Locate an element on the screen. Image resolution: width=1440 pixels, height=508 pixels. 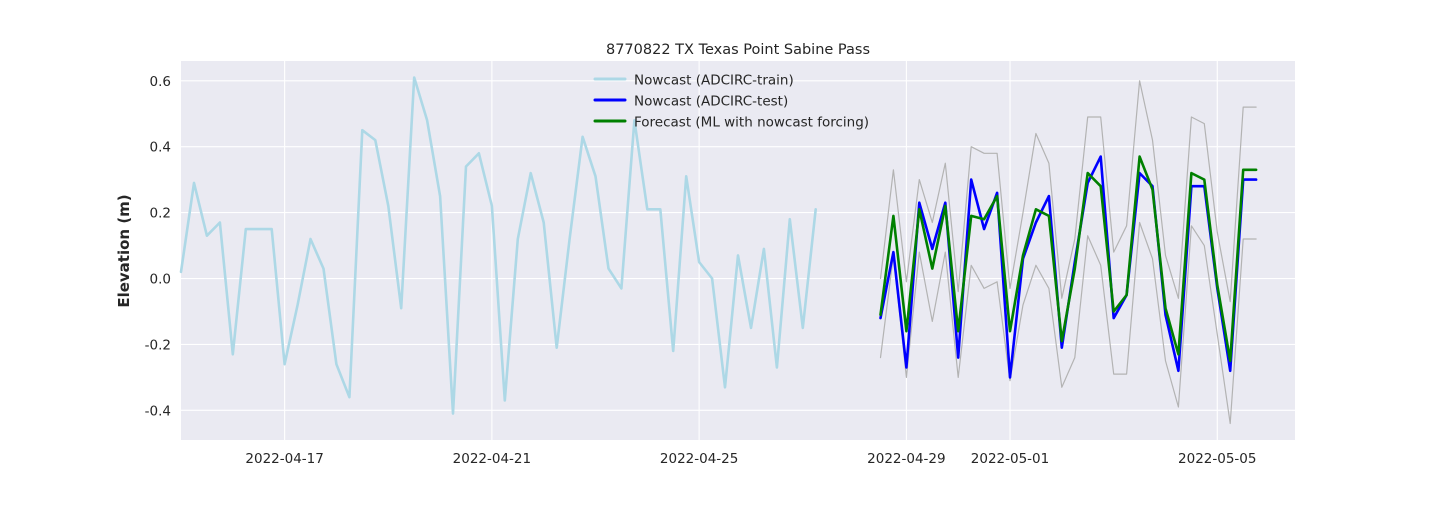
chart-title: 8770822 TX Texas Point Sabine Pass is located at coordinates (738, 50).